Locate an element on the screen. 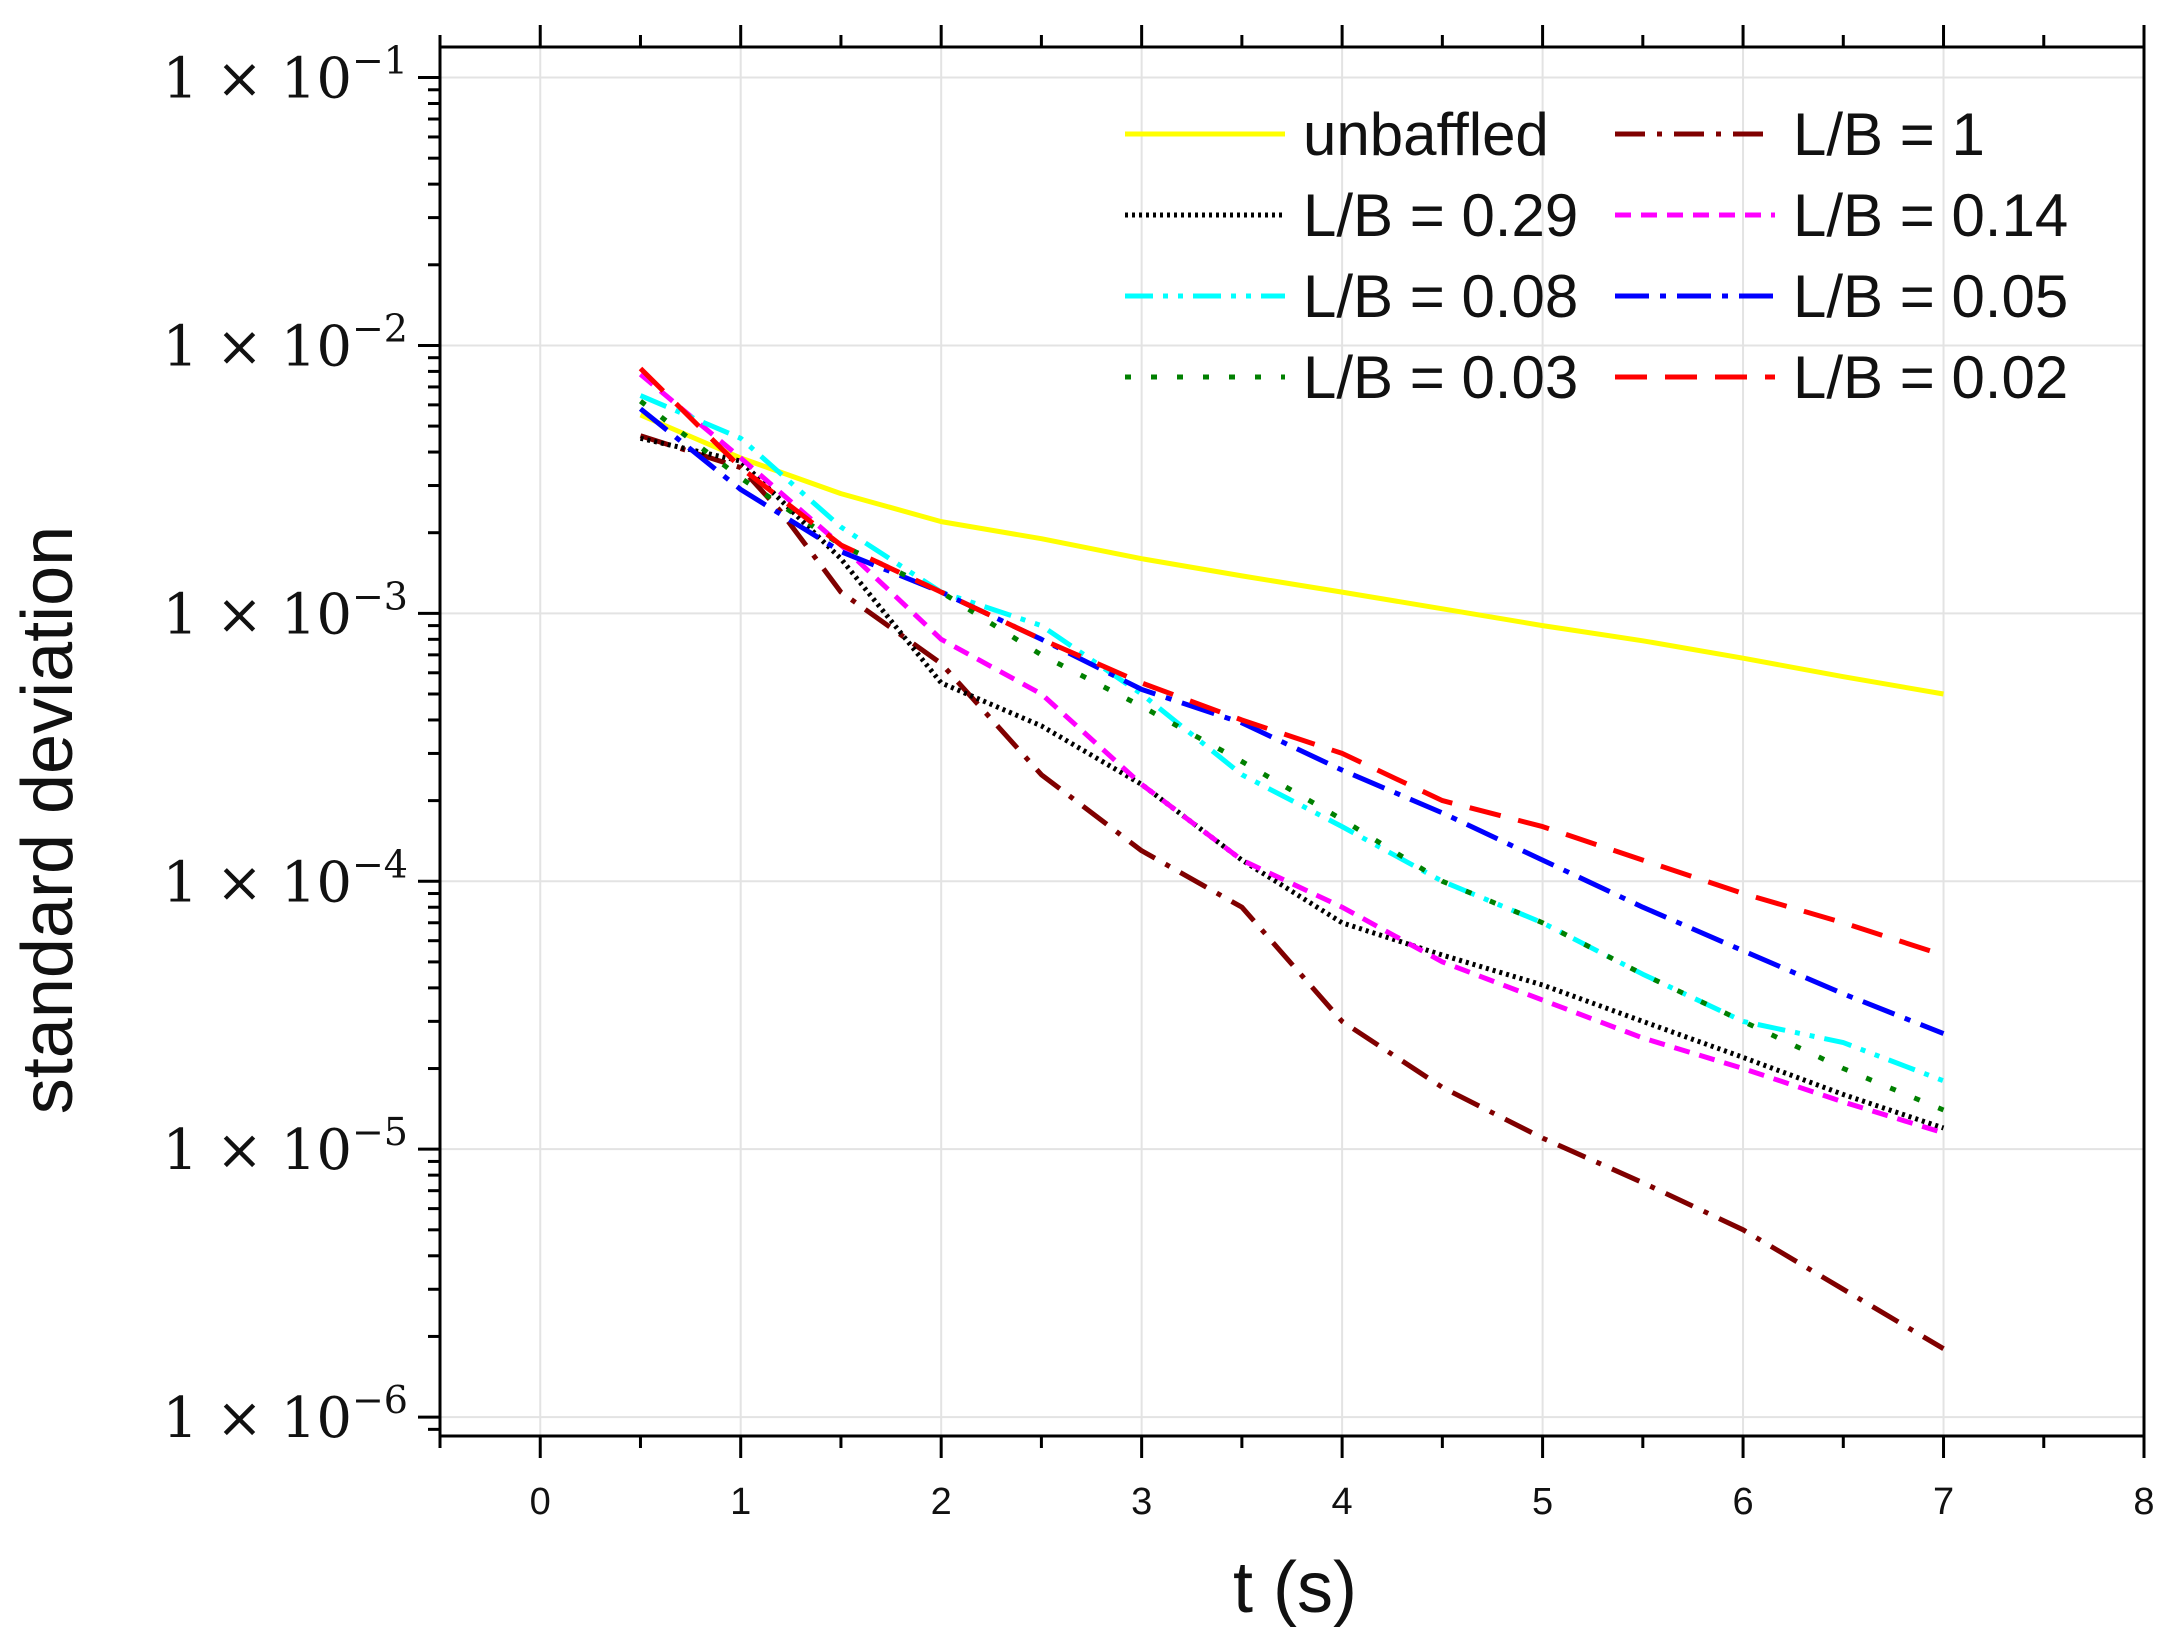  legend-label: L/B = 0.02 is located at coordinates (1930, 377).